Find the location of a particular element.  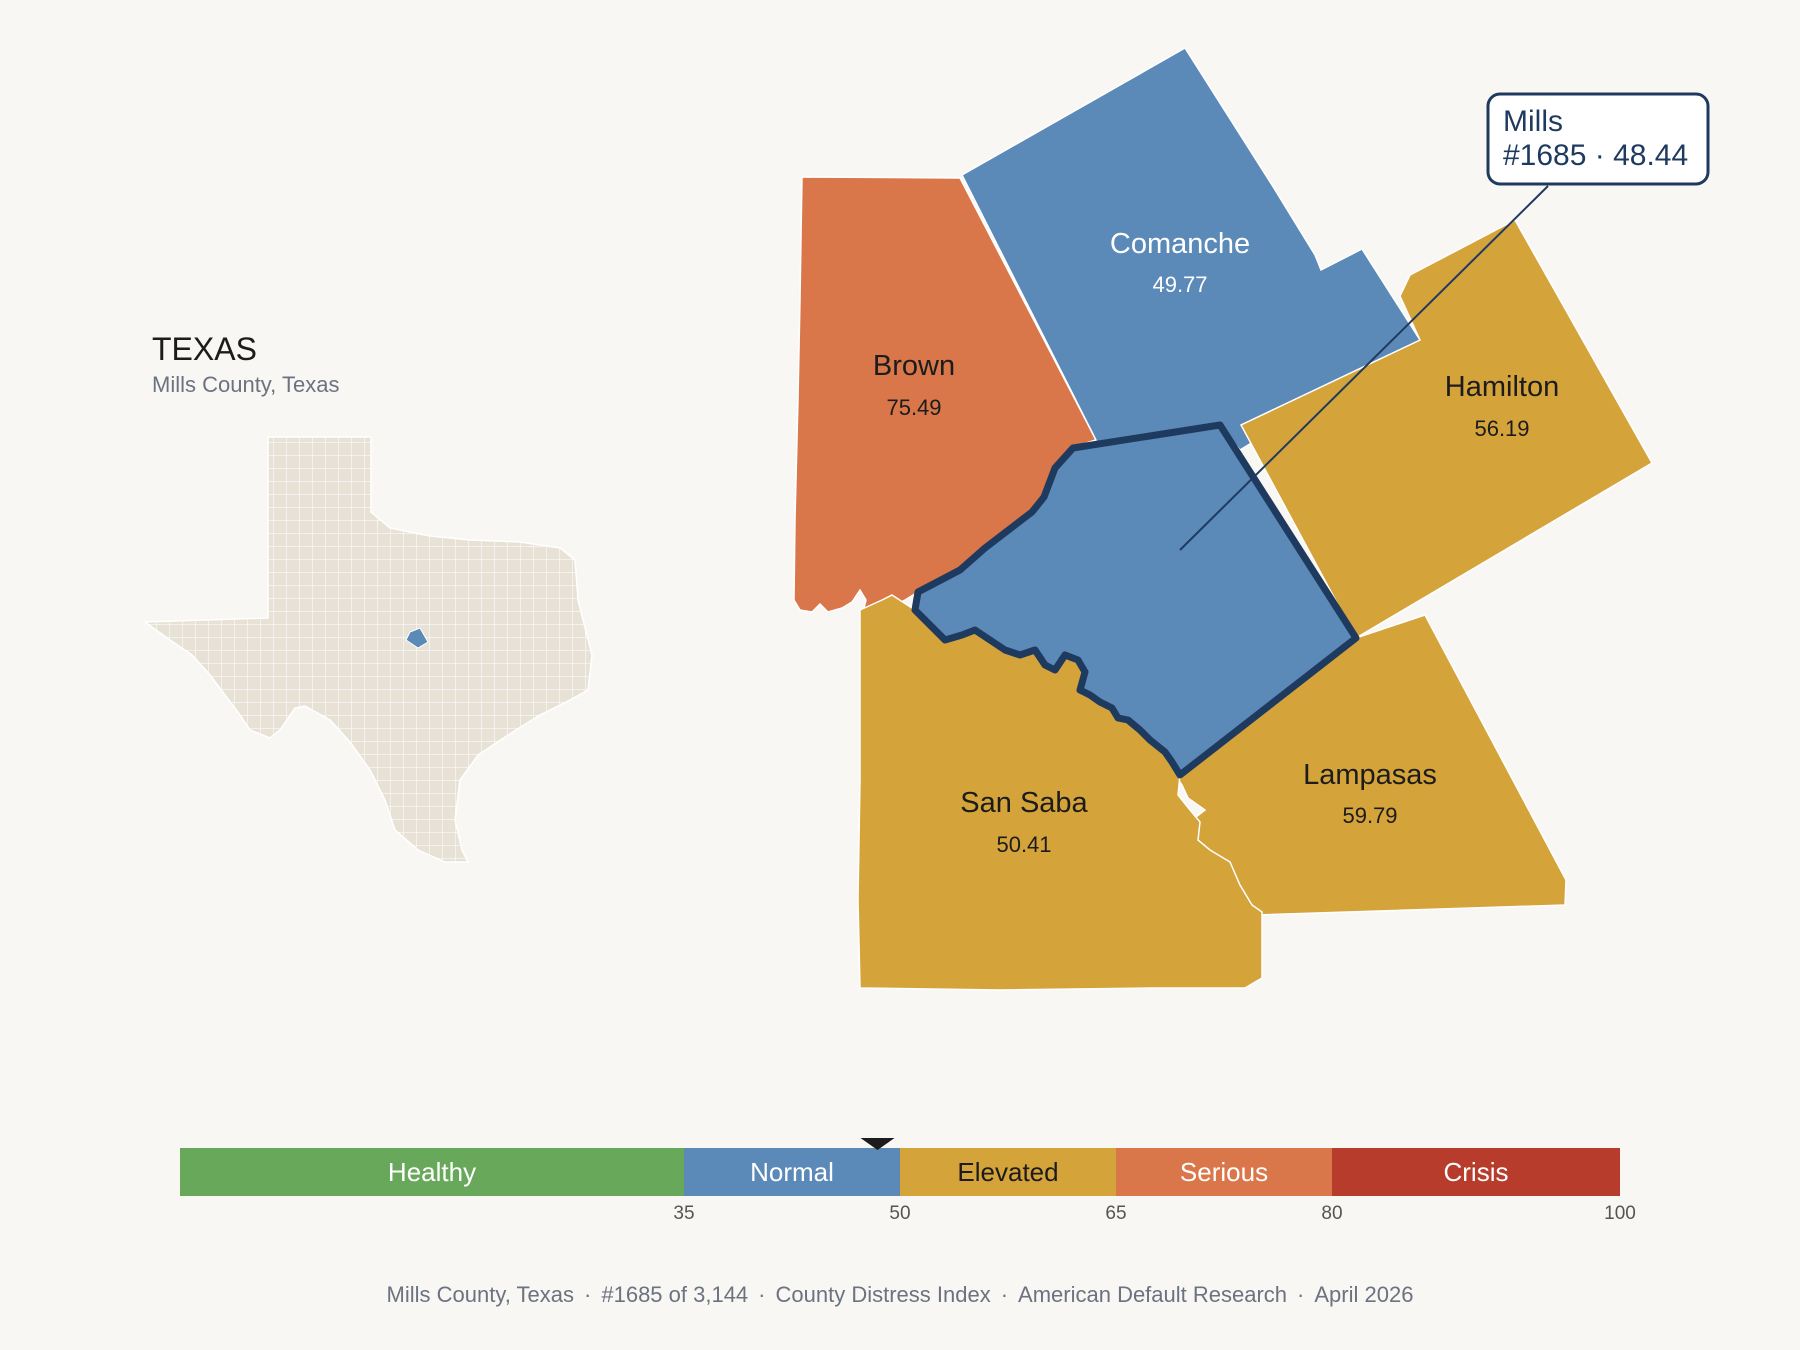

legend-segment-normal is located at coordinates (792, 1172).